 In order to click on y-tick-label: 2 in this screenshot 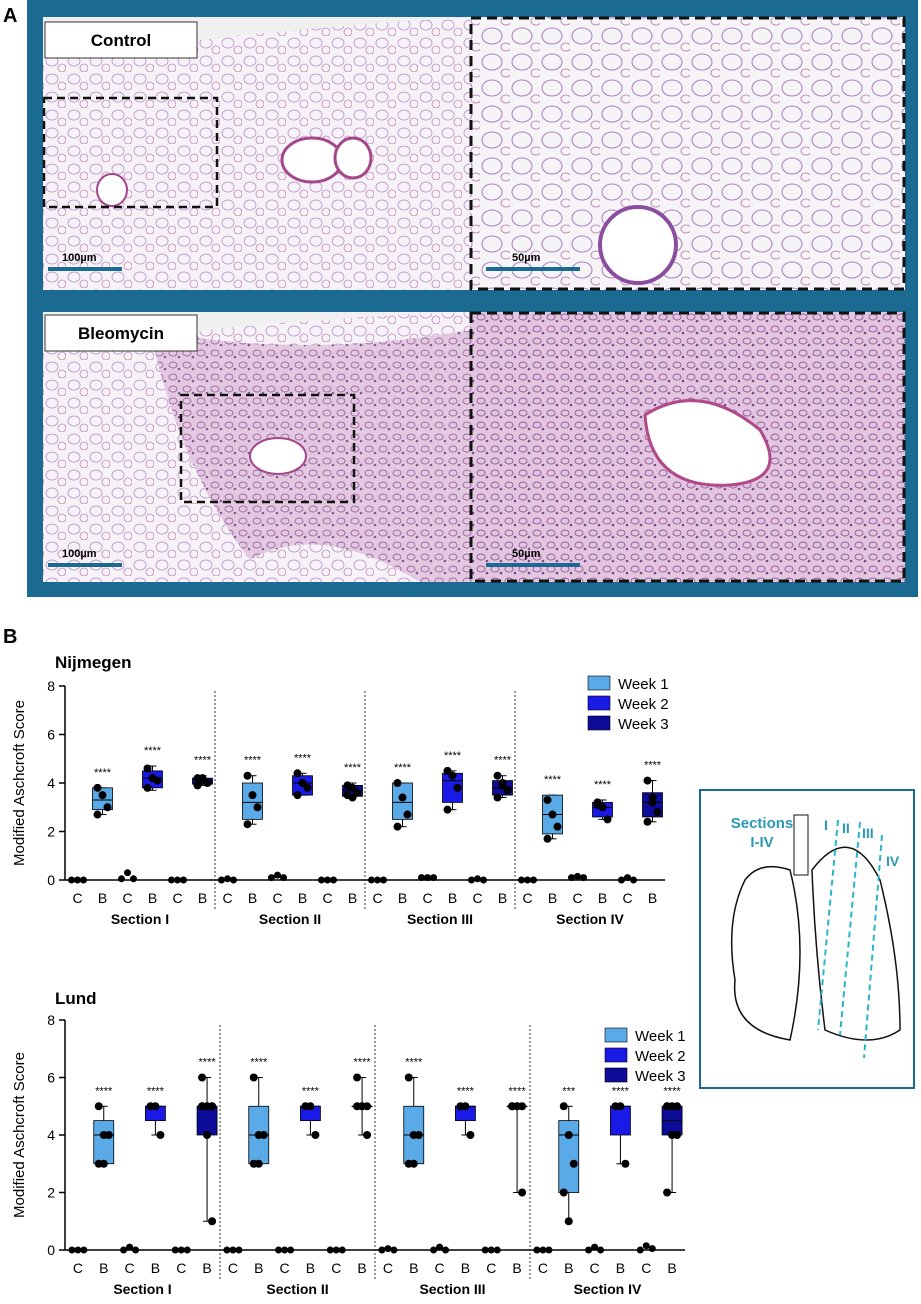, I will do `click(51, 1193)`.